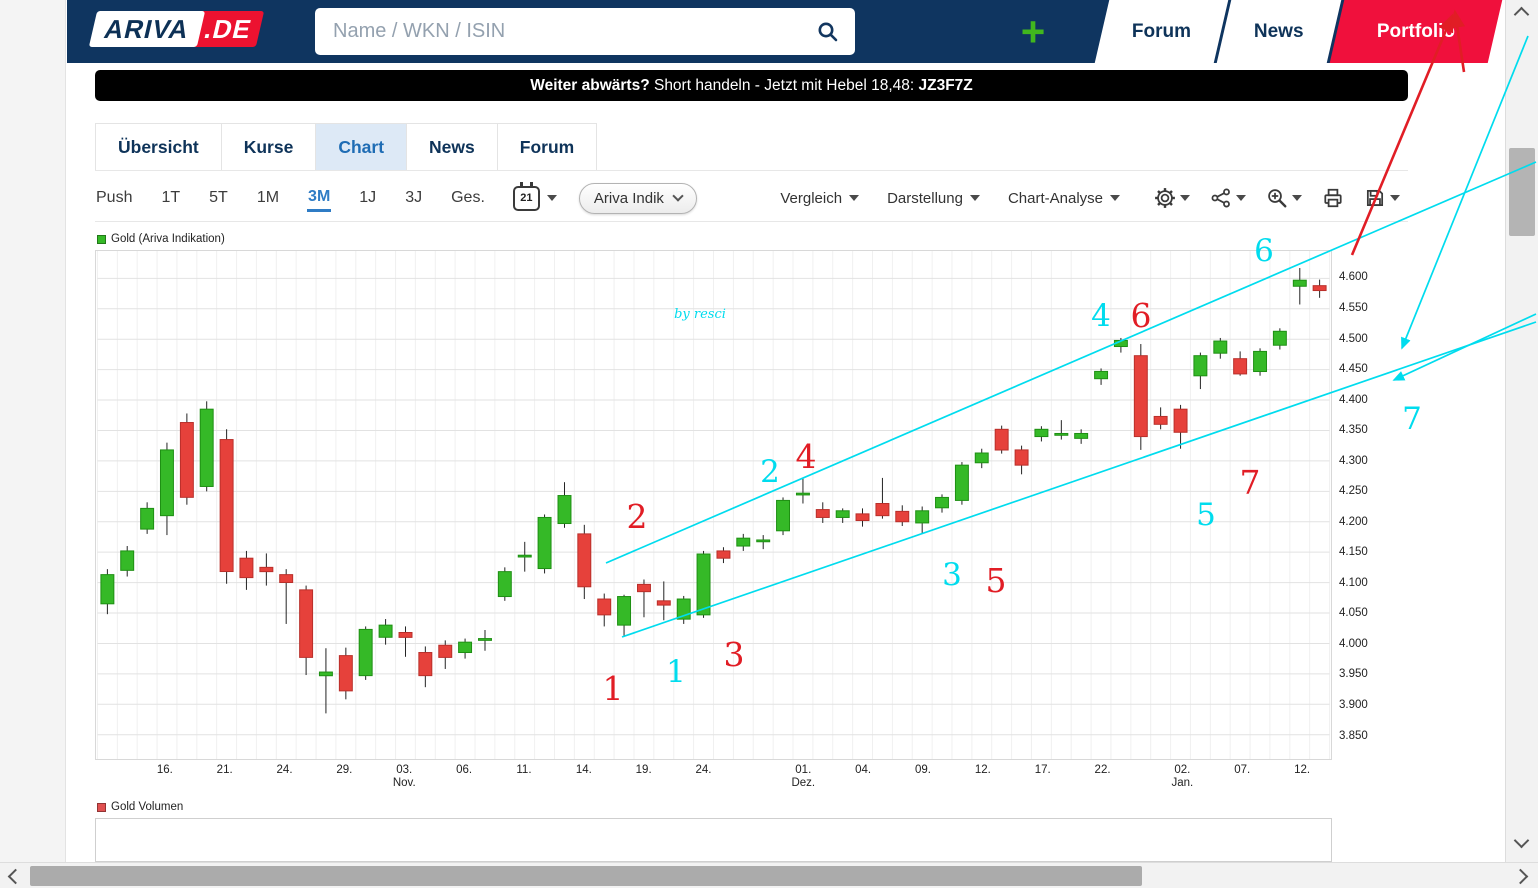 The width and height of the screenshot is (1538, 888). What do you see at coordinates (114, 197) in the screenshot?
I see `range-push: Push` at bounding box center [114, 197].